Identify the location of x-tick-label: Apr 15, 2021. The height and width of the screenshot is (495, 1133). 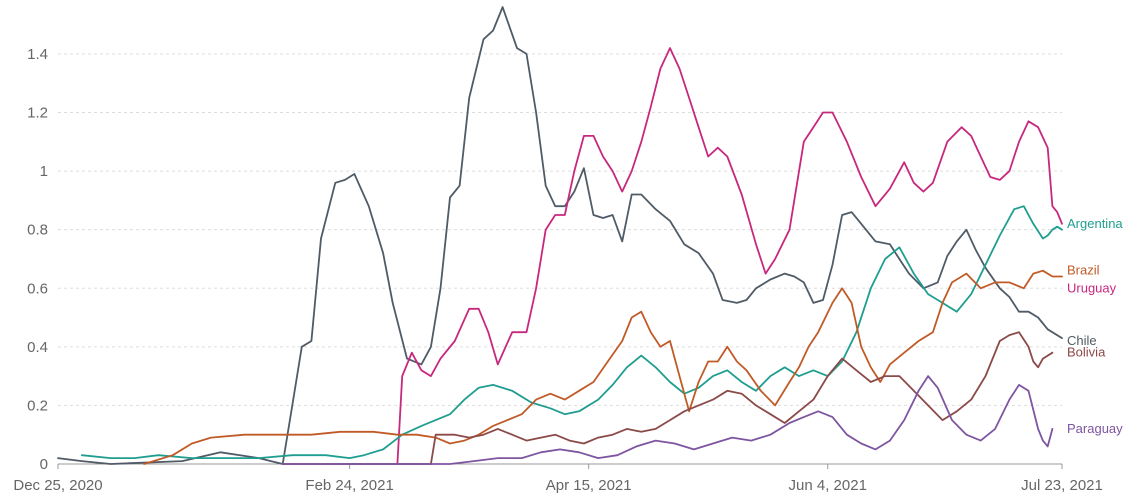
(589, 485).